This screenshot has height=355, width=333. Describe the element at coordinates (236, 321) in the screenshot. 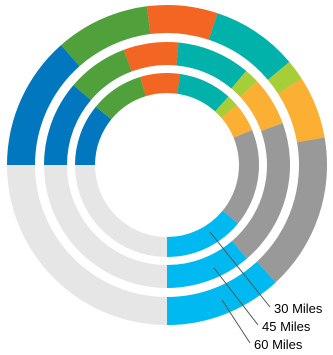

I see `ring-1-leader-line` at that location.